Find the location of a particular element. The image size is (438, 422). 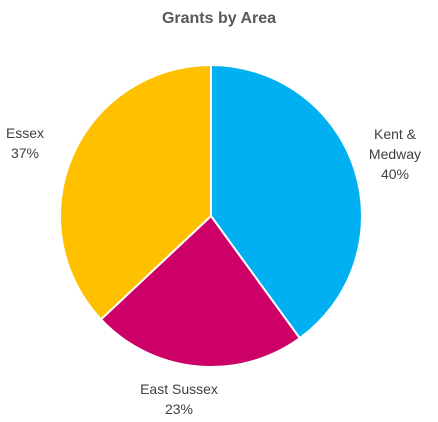

data-label-value: 40% is located at coordinates (395, 174).